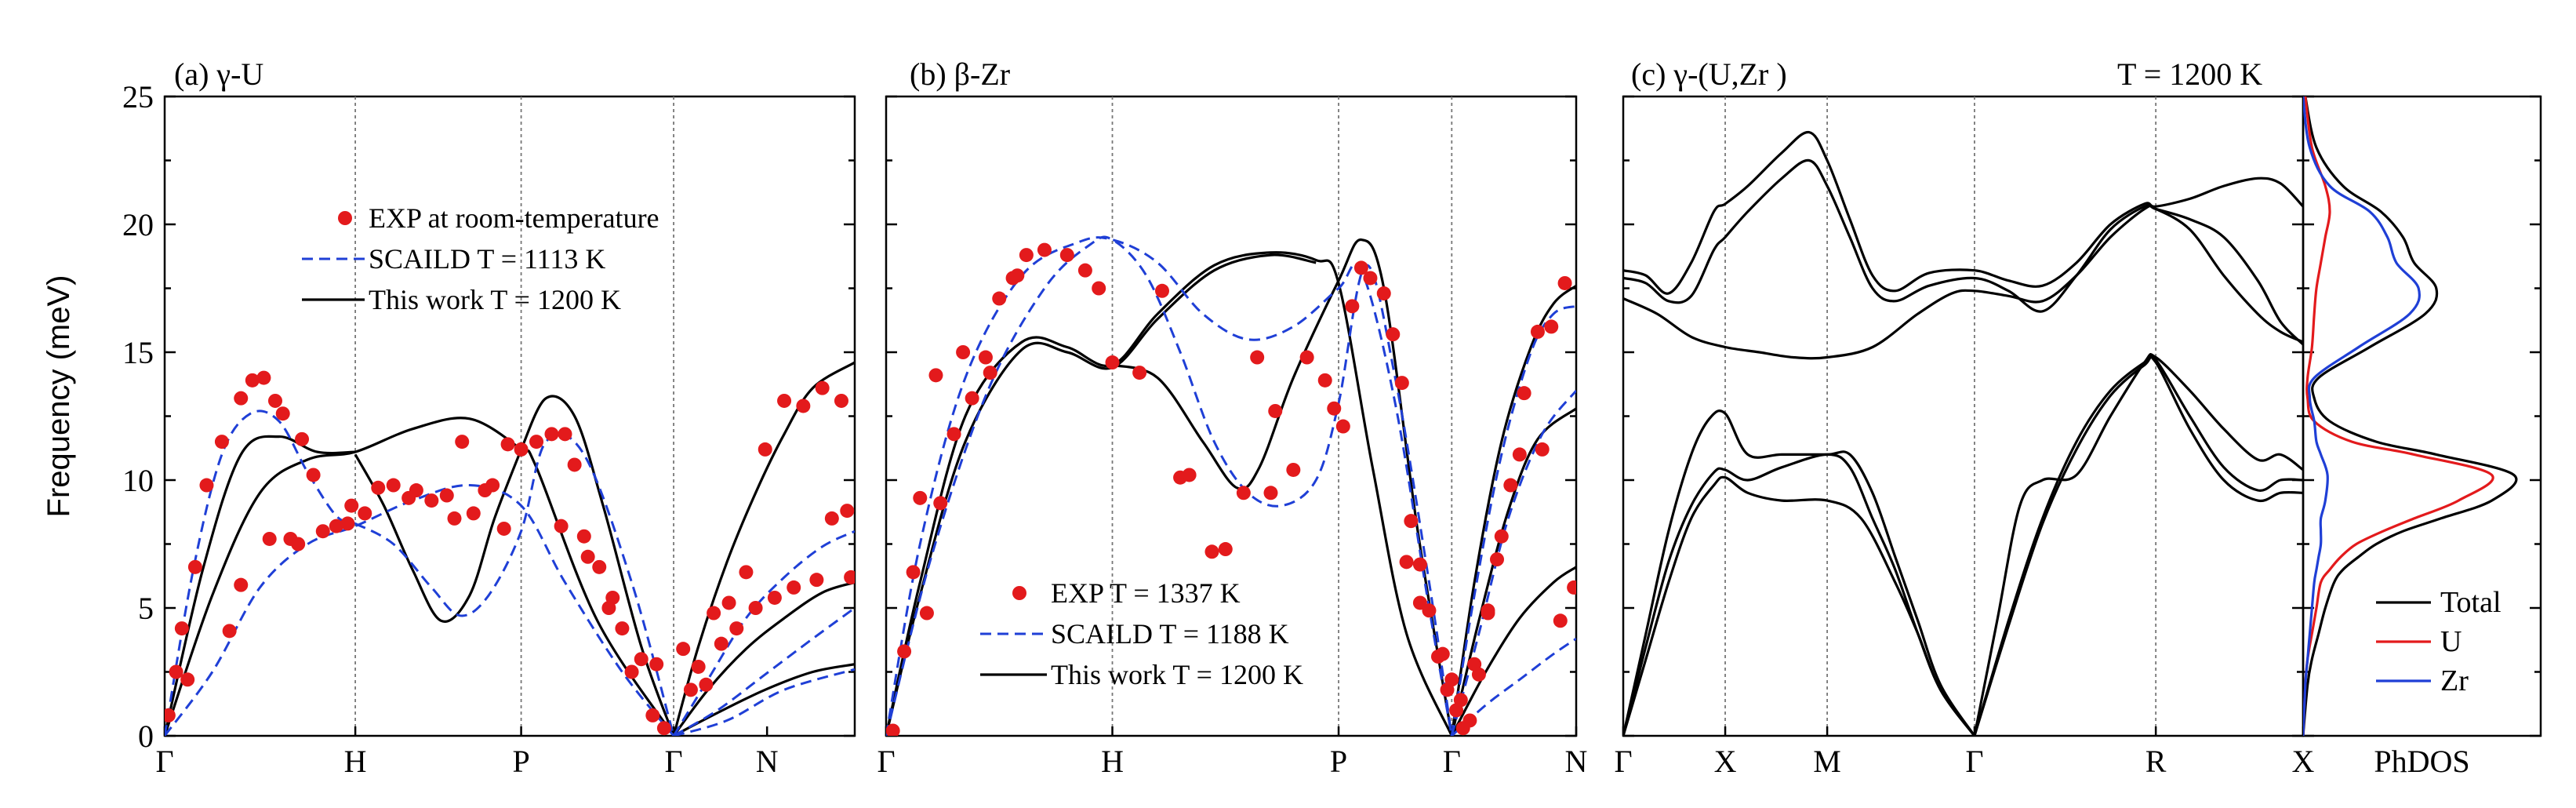 The image size is (2576, 808). I want to click on legend-label-b: This work T = 1200 K, so click(1177, 674).